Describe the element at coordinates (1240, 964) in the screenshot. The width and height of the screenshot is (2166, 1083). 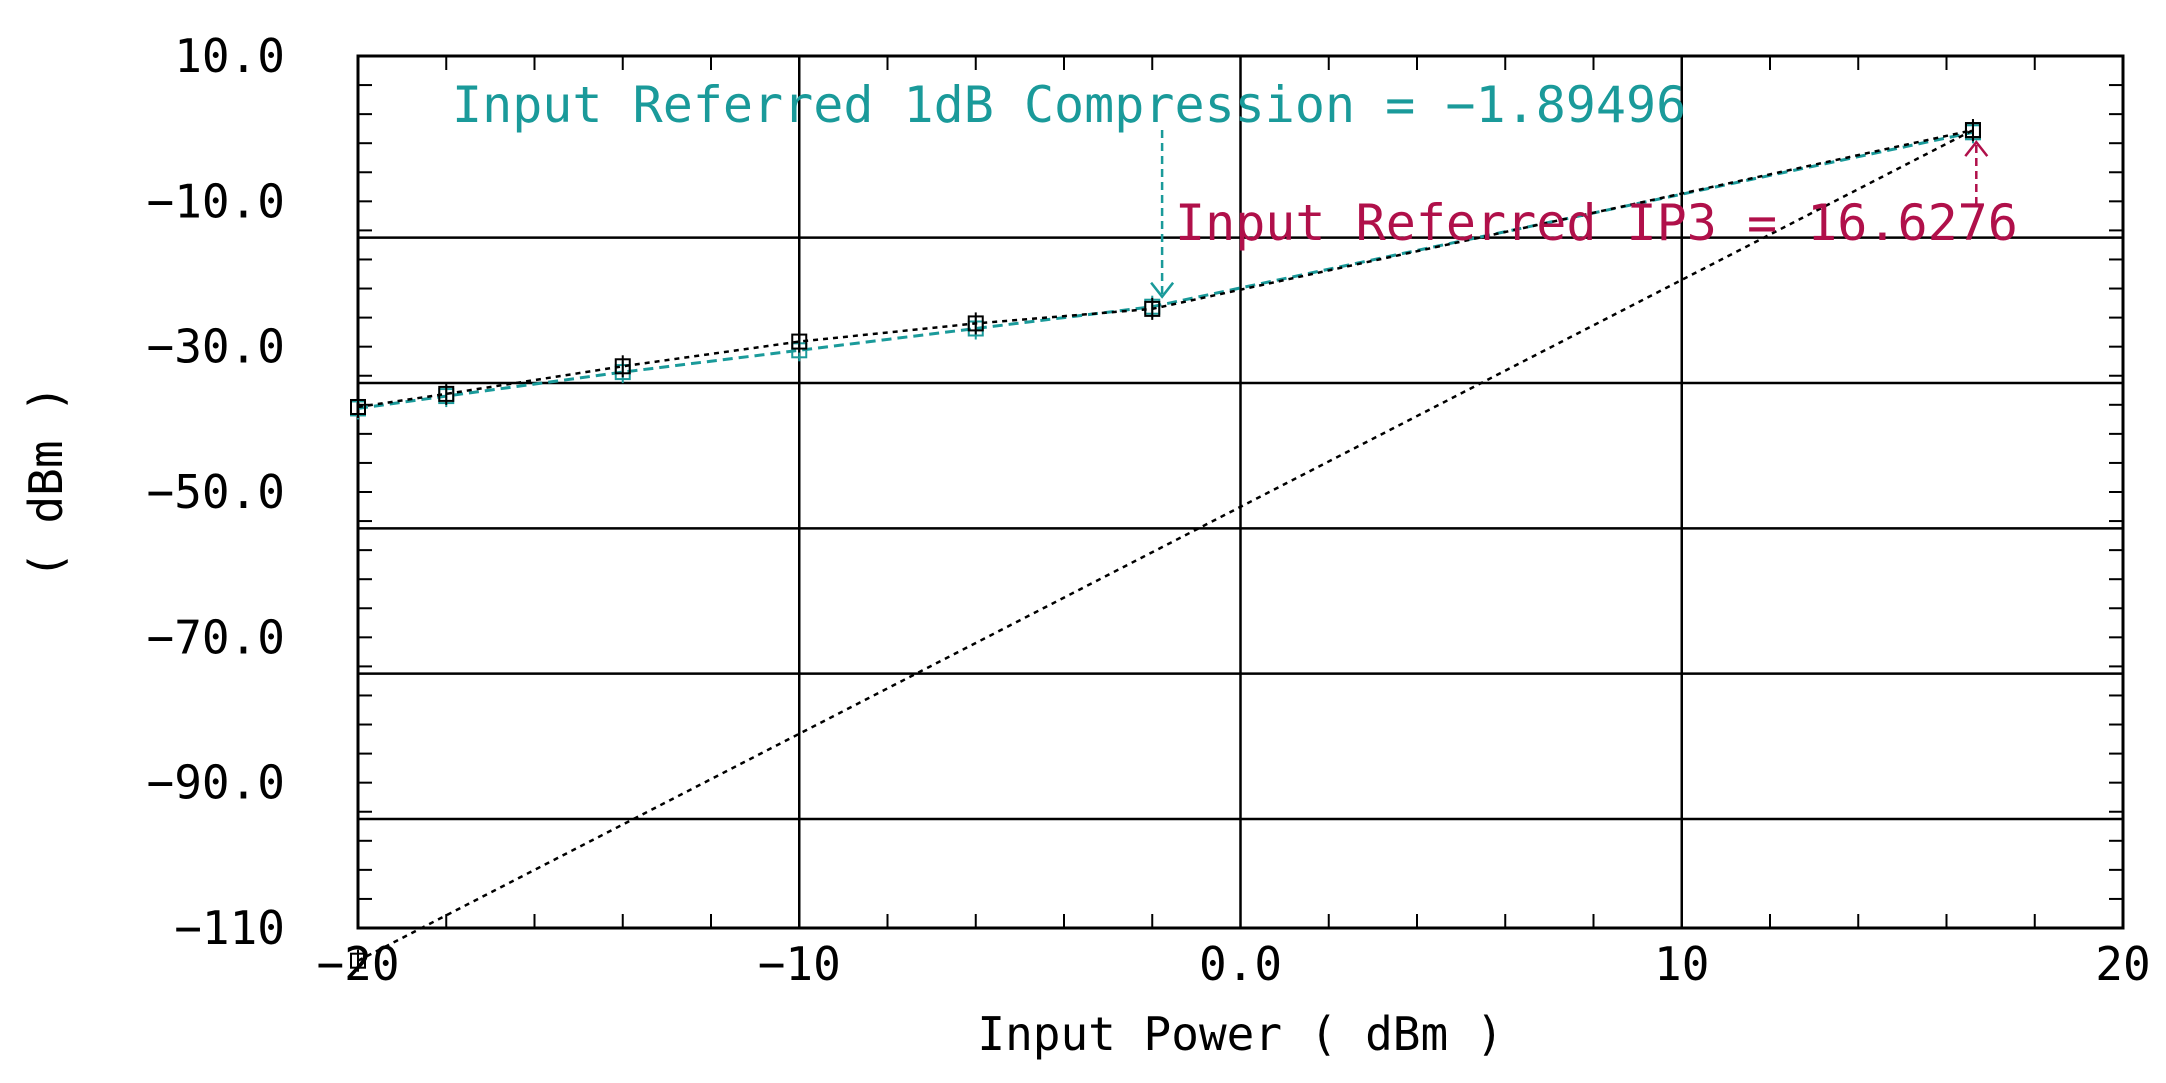
I see `x-tick-label: 0.0` at that location.